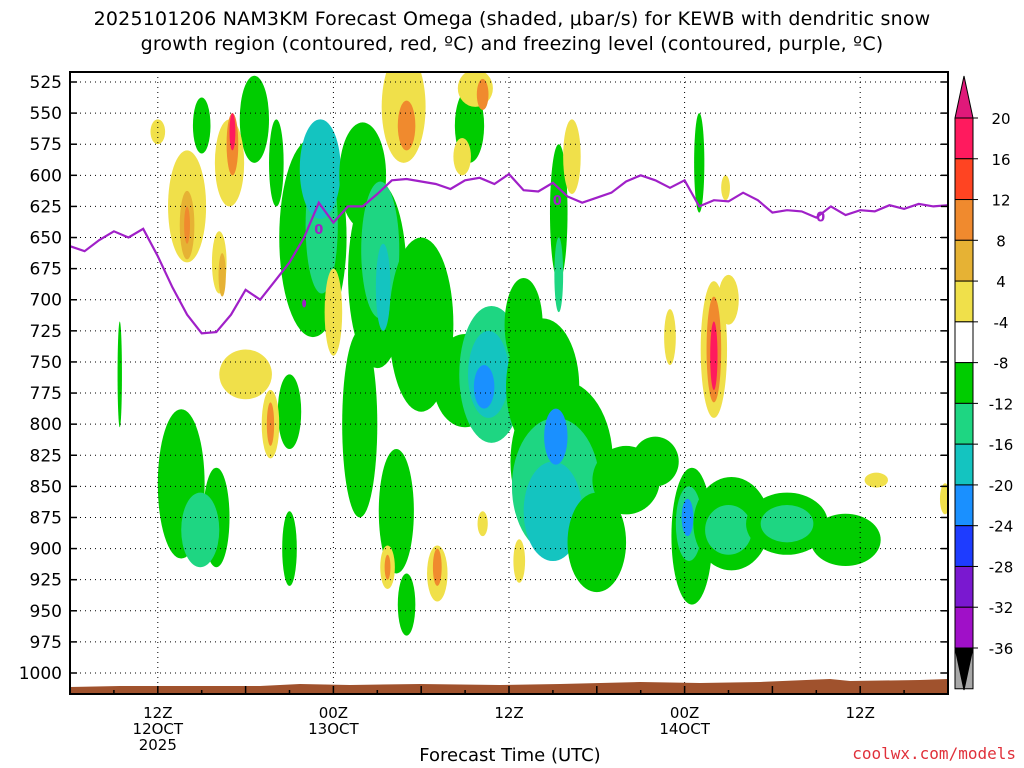 Image resolution: width=1024 pixels, height=768 pixels. I want to click on y-tick-label: 675, so click(46, 270).